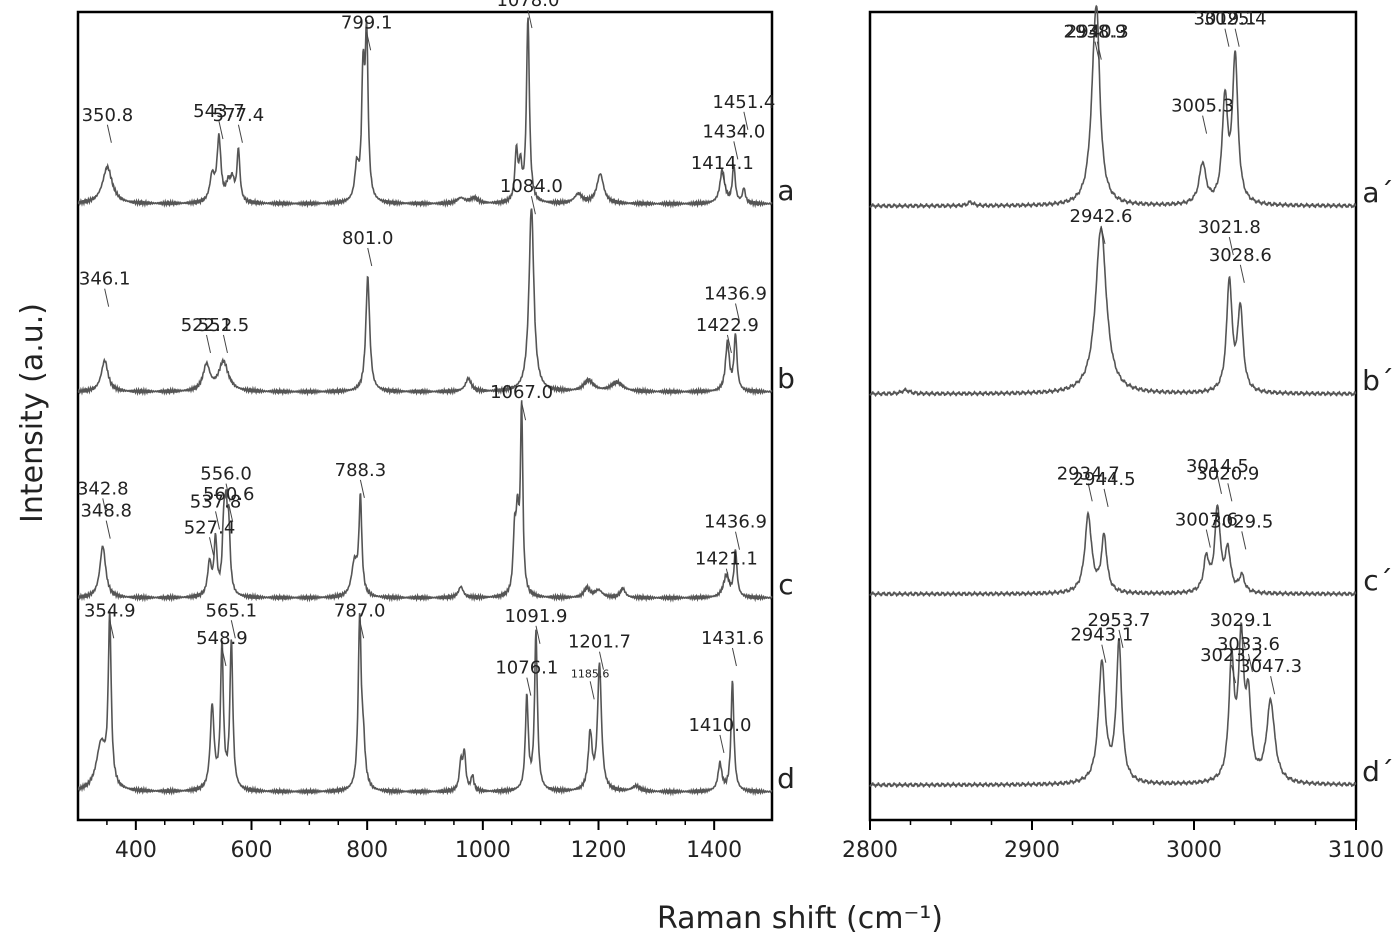 This screenshot has width=1400, height=944. What do you see at coordinates (786, 378) in the screenshot?
I see `trace-label: b` at bounding box center [786, 378].